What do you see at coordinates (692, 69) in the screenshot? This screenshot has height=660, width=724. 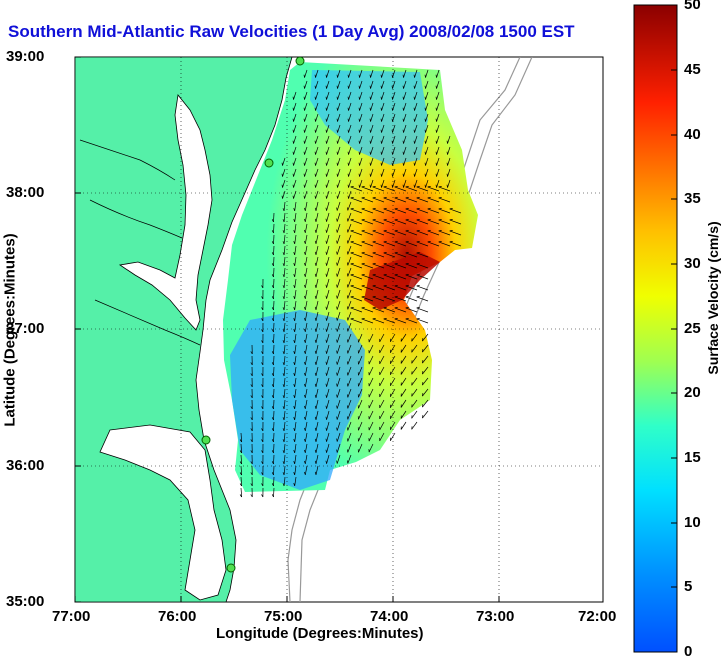 I see `colorbar-tick-label: 45` at bounding box center [692, 69].